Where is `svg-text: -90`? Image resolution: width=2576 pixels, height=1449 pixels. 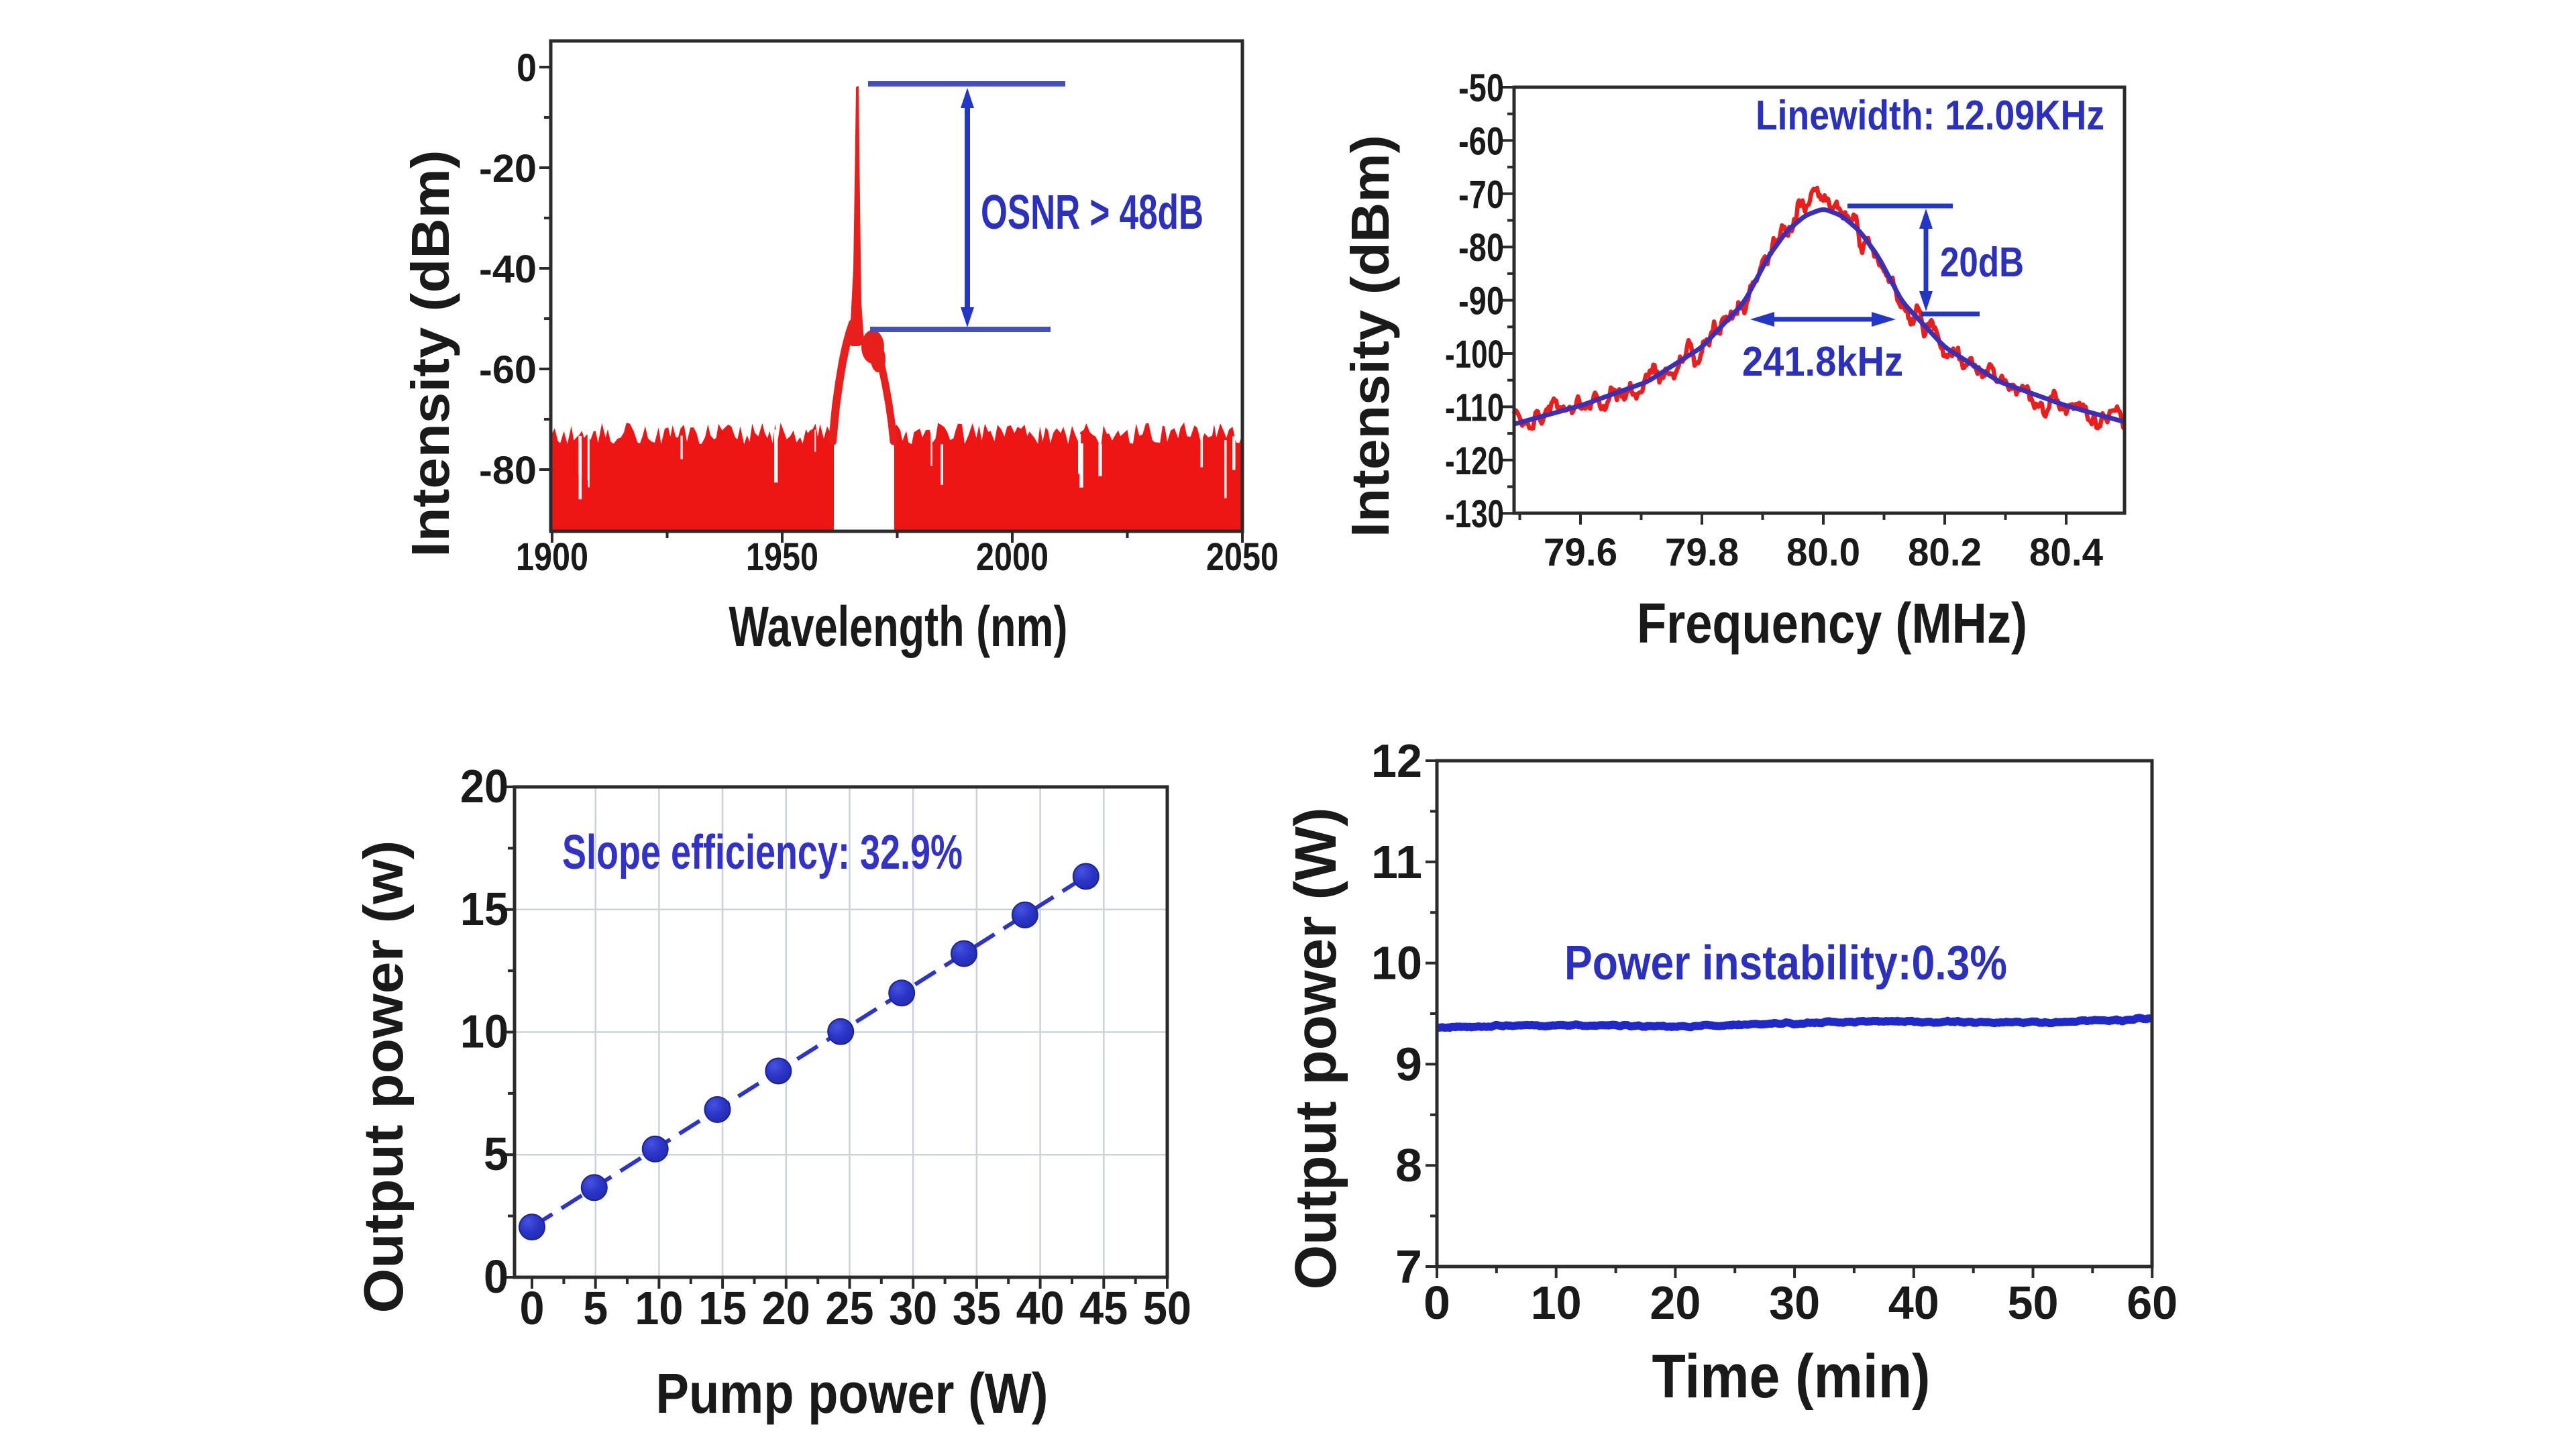 svg-text: -90 is located at coordinates (1481, 301).